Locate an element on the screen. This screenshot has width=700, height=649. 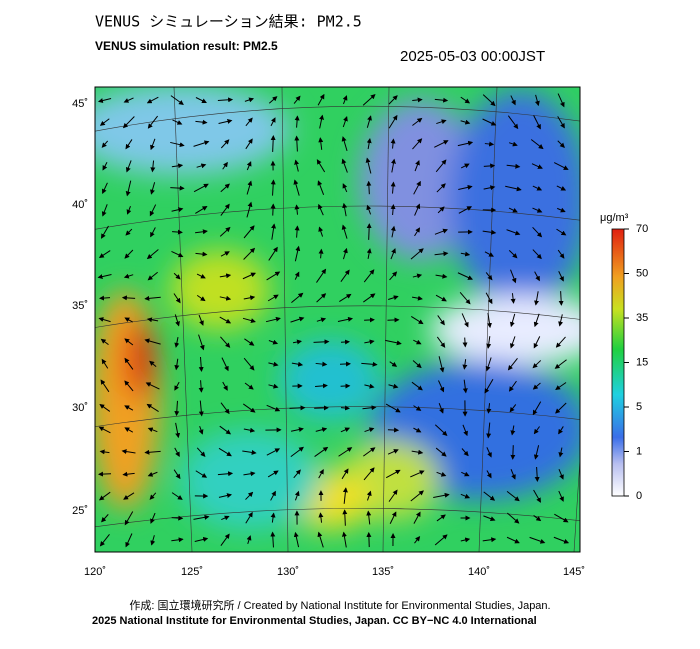
colorbar-tick-label: 70 is located at coordinates (642, 229).